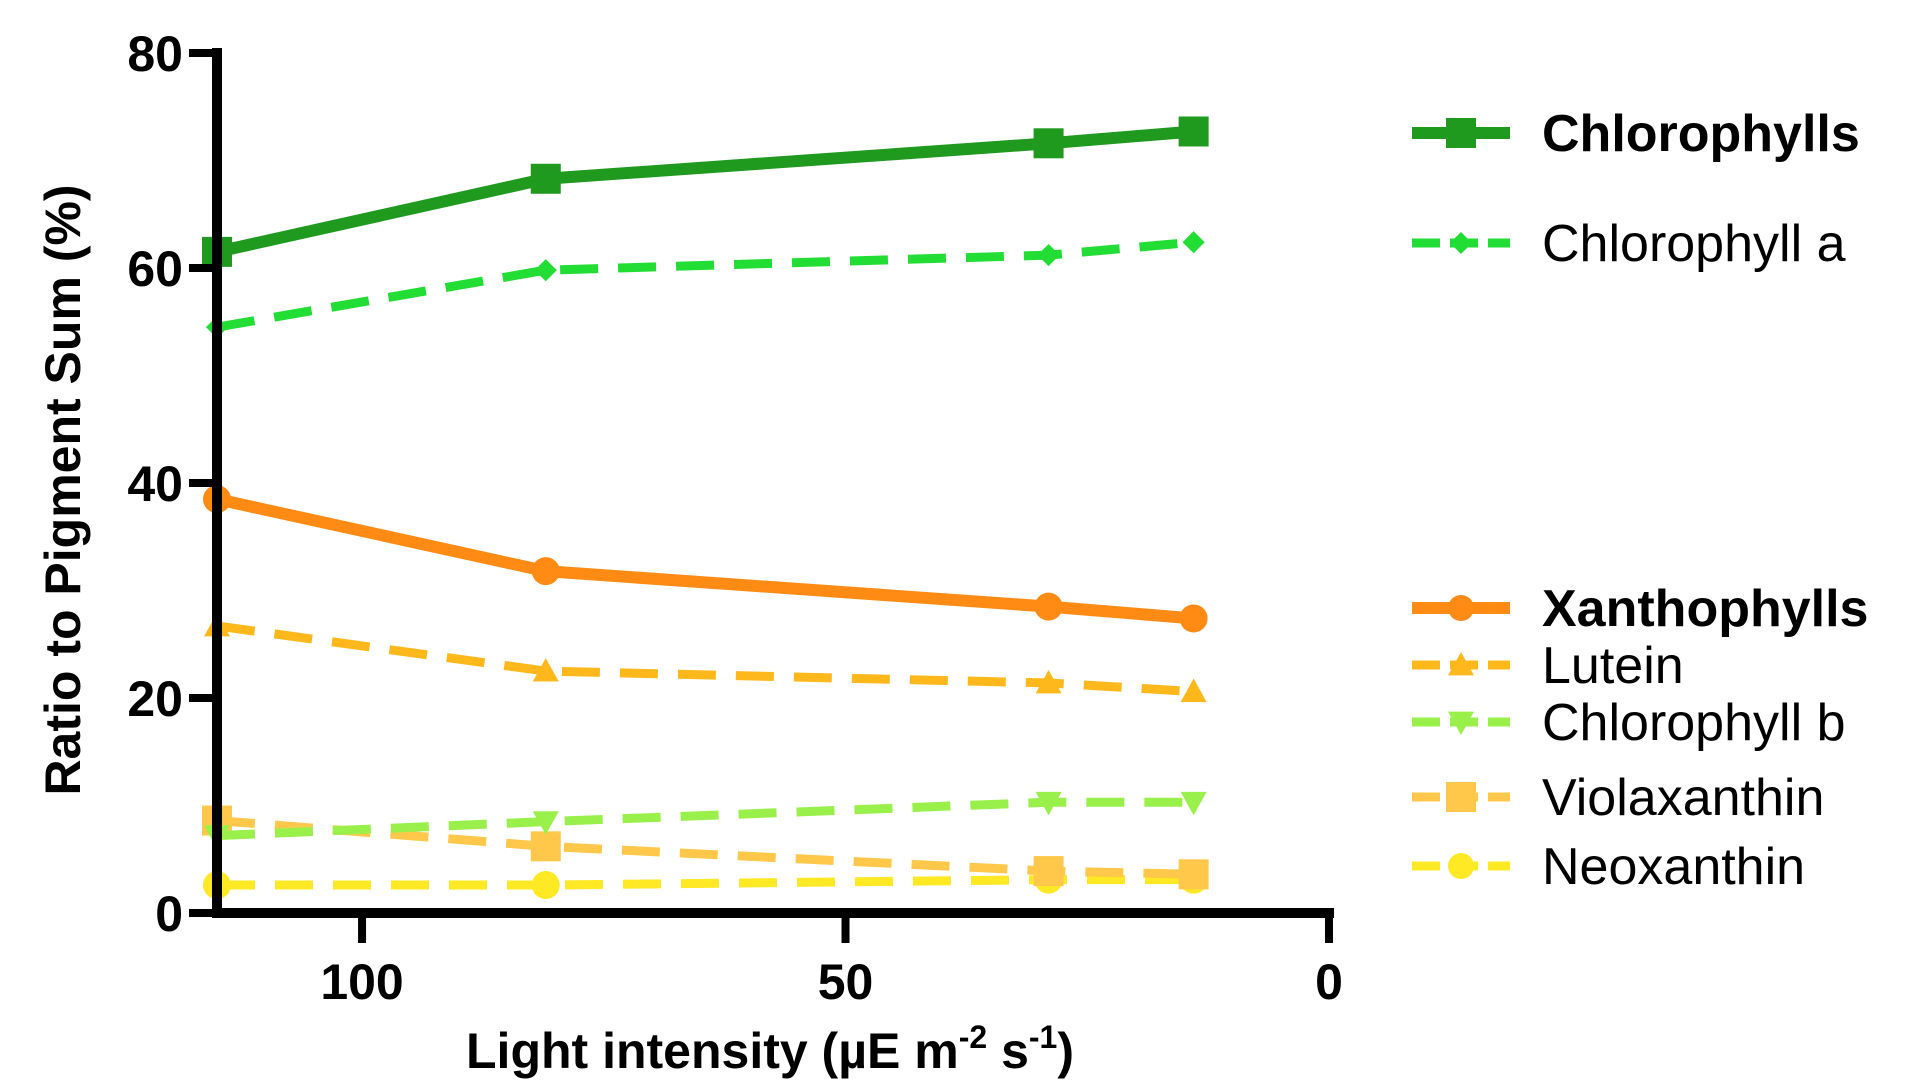 The width and height of the screenshot is (1928, 1083). What do you see at coordinates (1065, 1051) in the screenshot?
I see `x-axis-title-end: )` at bounding box center [1065, 1051].